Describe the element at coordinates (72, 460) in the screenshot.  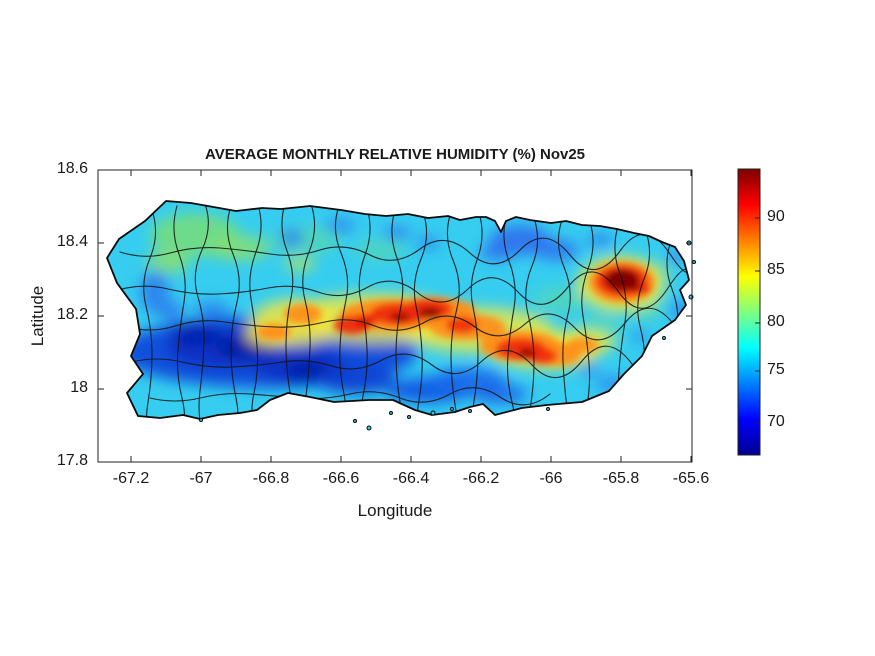
I see `y-tick-label: 17.8` at that location.